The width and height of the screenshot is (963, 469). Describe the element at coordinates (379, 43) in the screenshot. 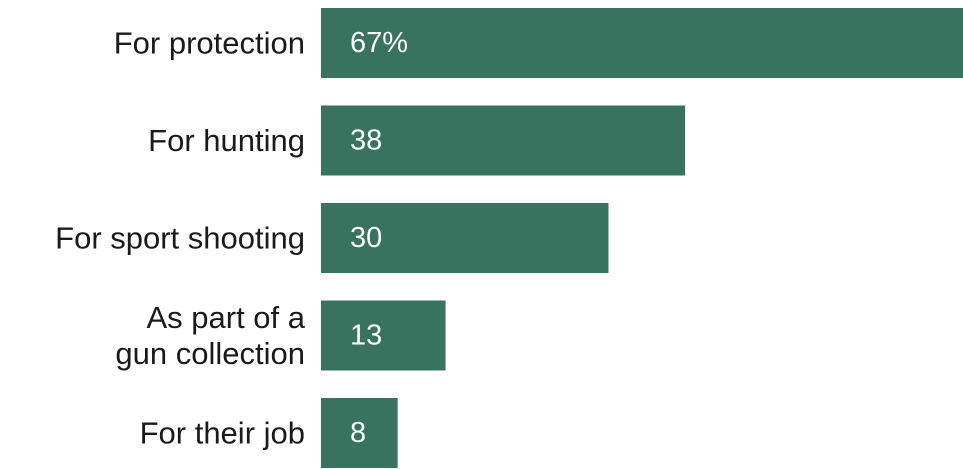

I see `bar-value-label: 67%` at that location.